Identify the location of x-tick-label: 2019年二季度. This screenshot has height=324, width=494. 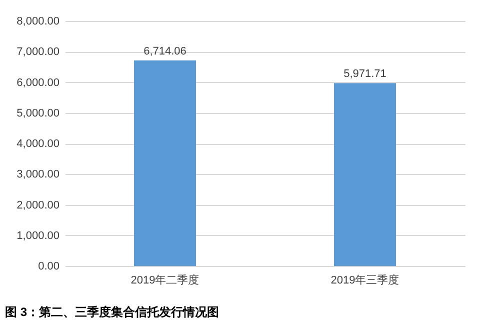
(165, 280).